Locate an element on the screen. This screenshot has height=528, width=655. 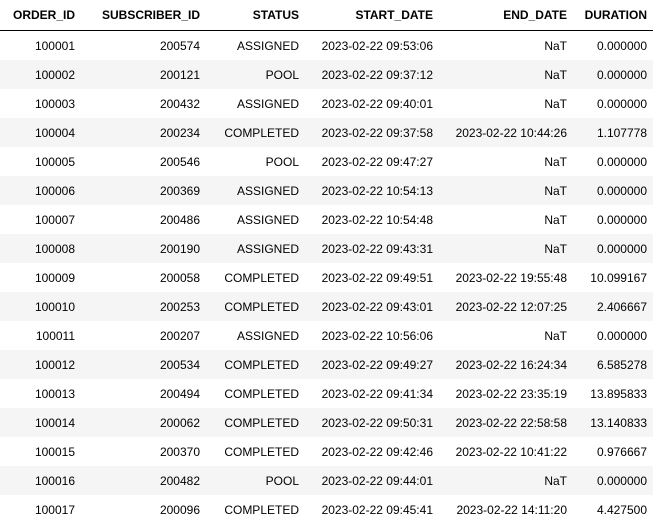
end-date-cell: 2023-02-22 16:24:34 is located at coordinates (506, 364).